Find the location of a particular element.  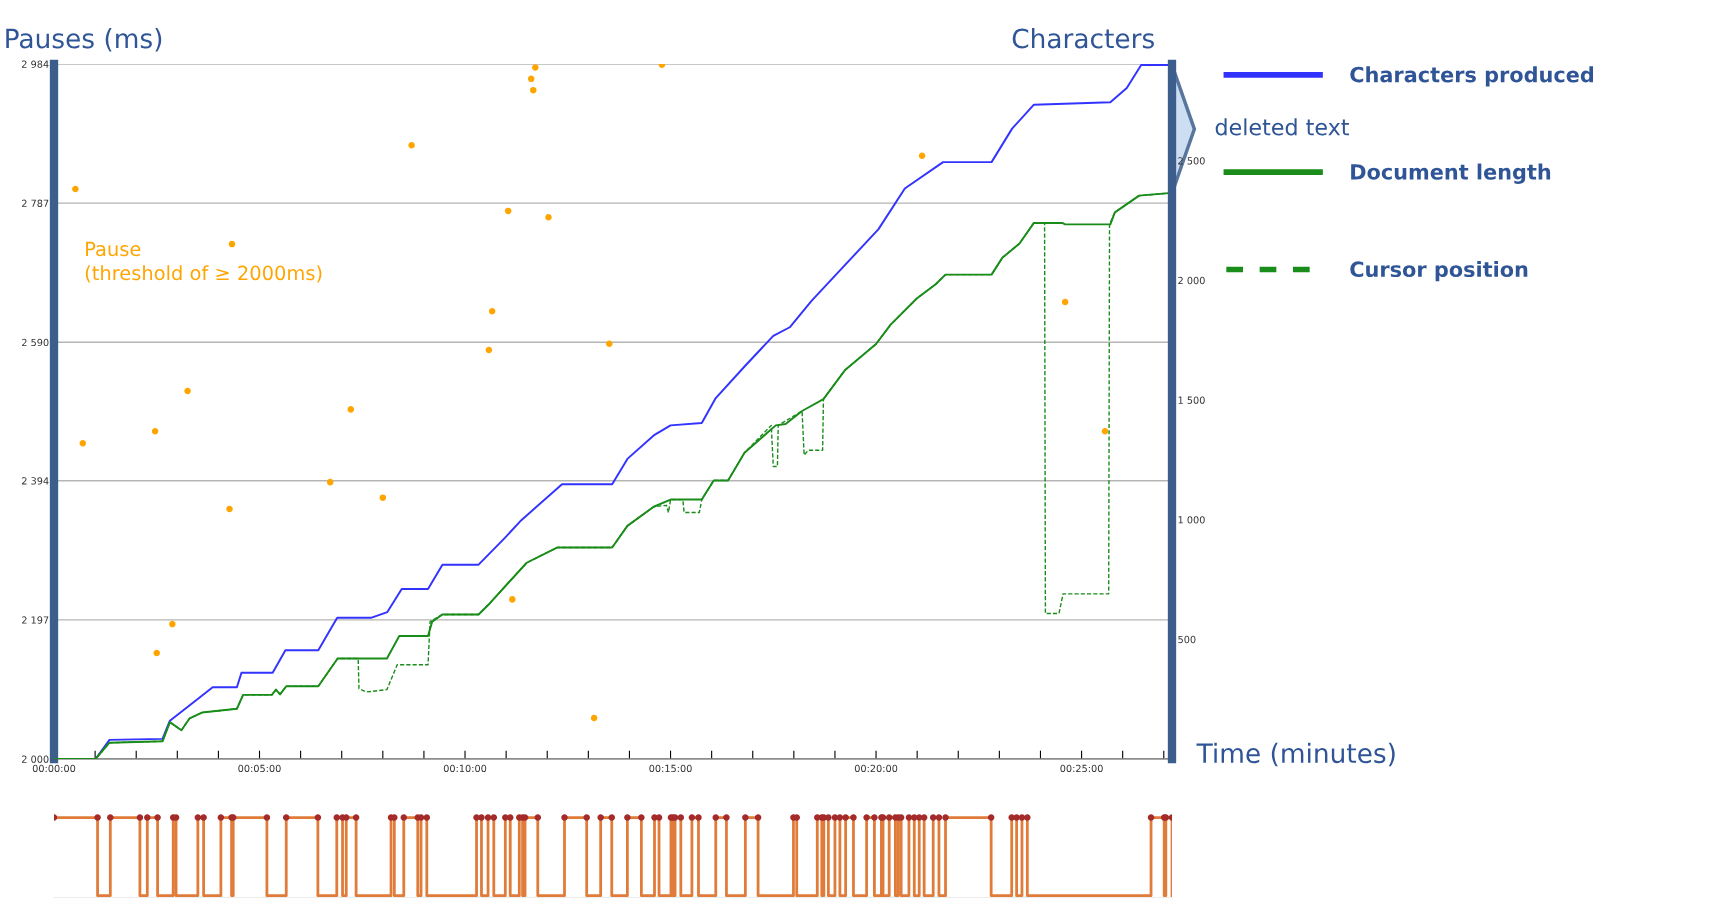

y-tick-label: 2 000 is located at coordinates (35, 759).